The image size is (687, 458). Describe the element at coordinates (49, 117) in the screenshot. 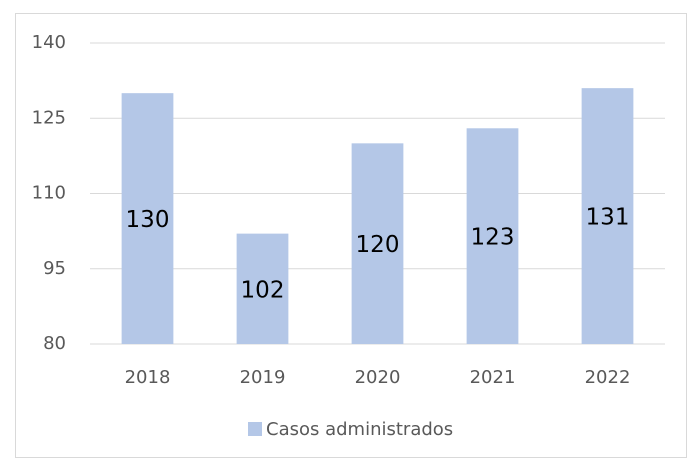

I see `y-tick-label: 125` at that location.